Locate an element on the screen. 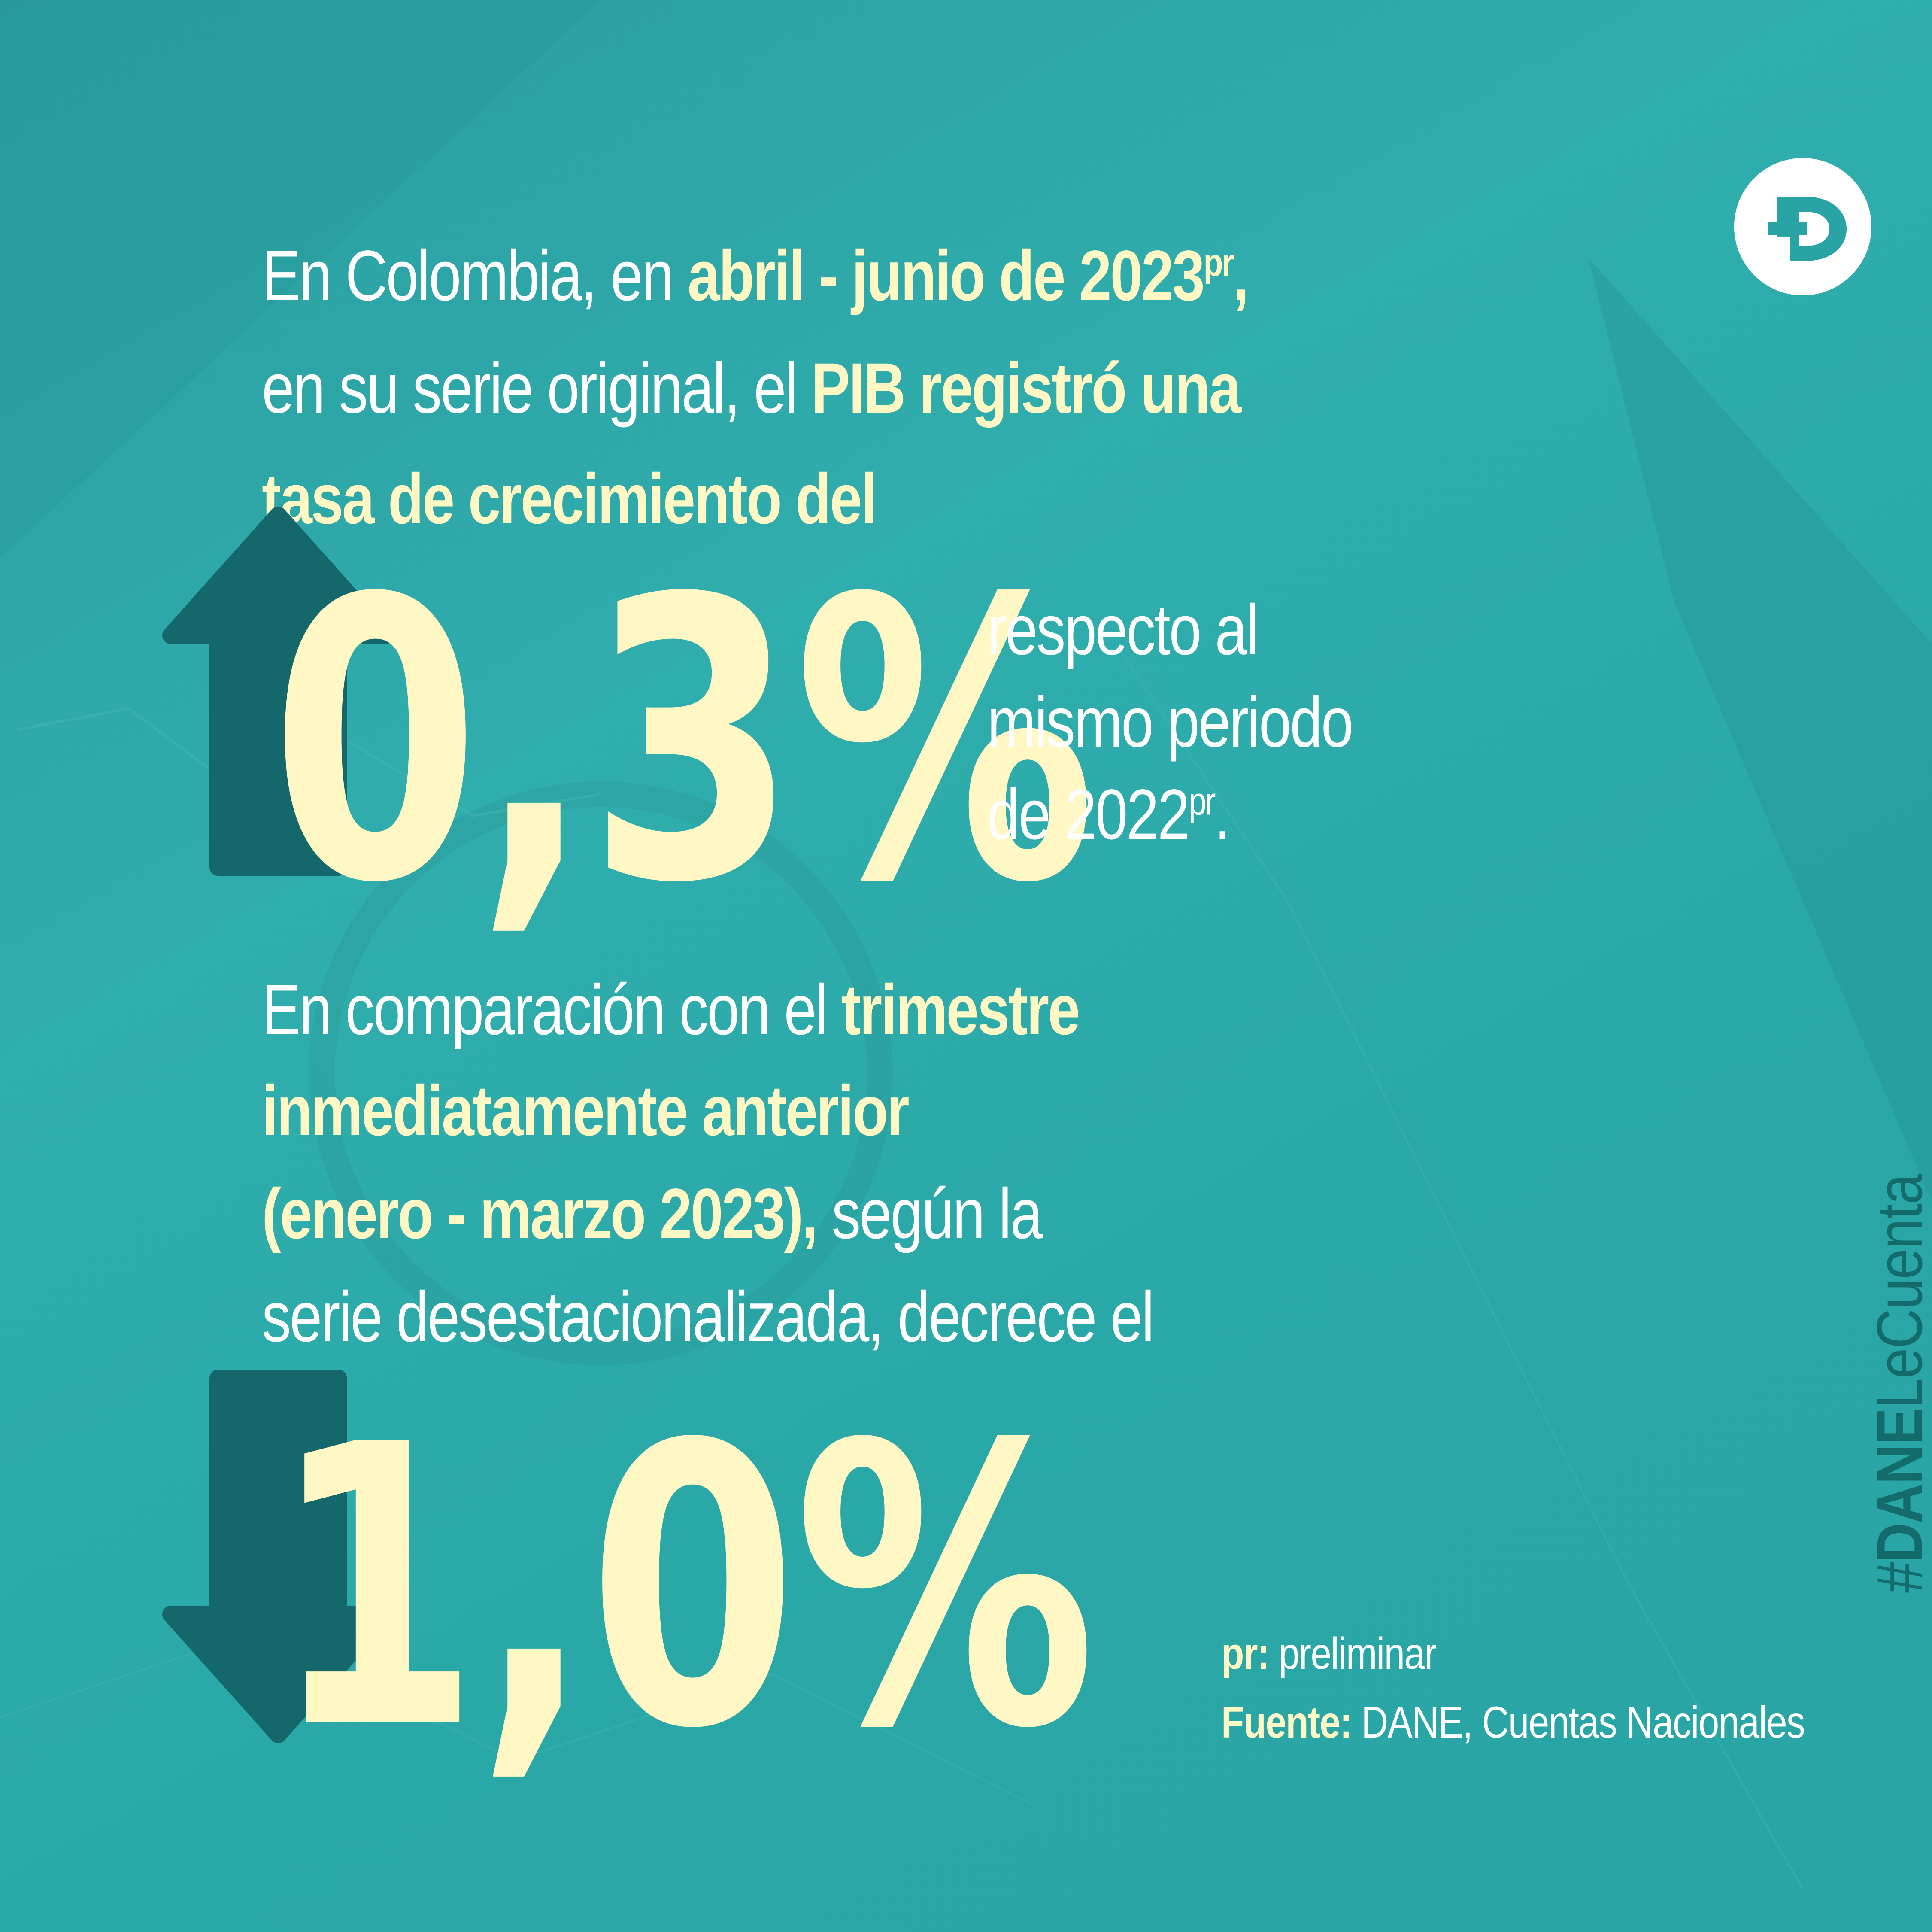 Image resolution: width=1932 pixels, height=1932 pixels. hashtag-rest: LeCuenta is located at coordinates (1897, 1291).